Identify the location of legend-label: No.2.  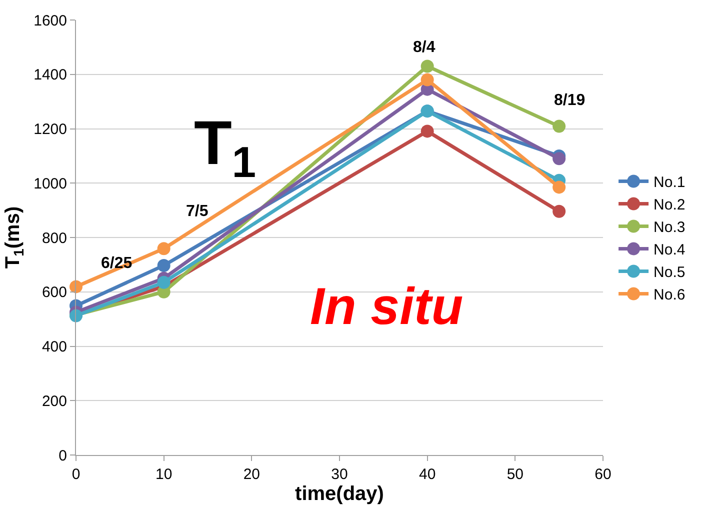
(670, 205).